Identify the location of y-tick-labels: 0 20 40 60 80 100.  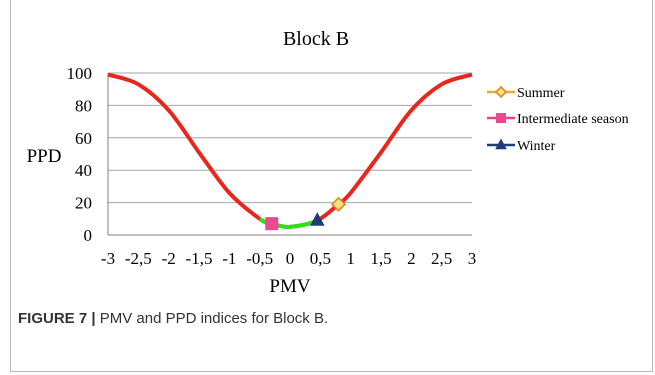
(80, 154).